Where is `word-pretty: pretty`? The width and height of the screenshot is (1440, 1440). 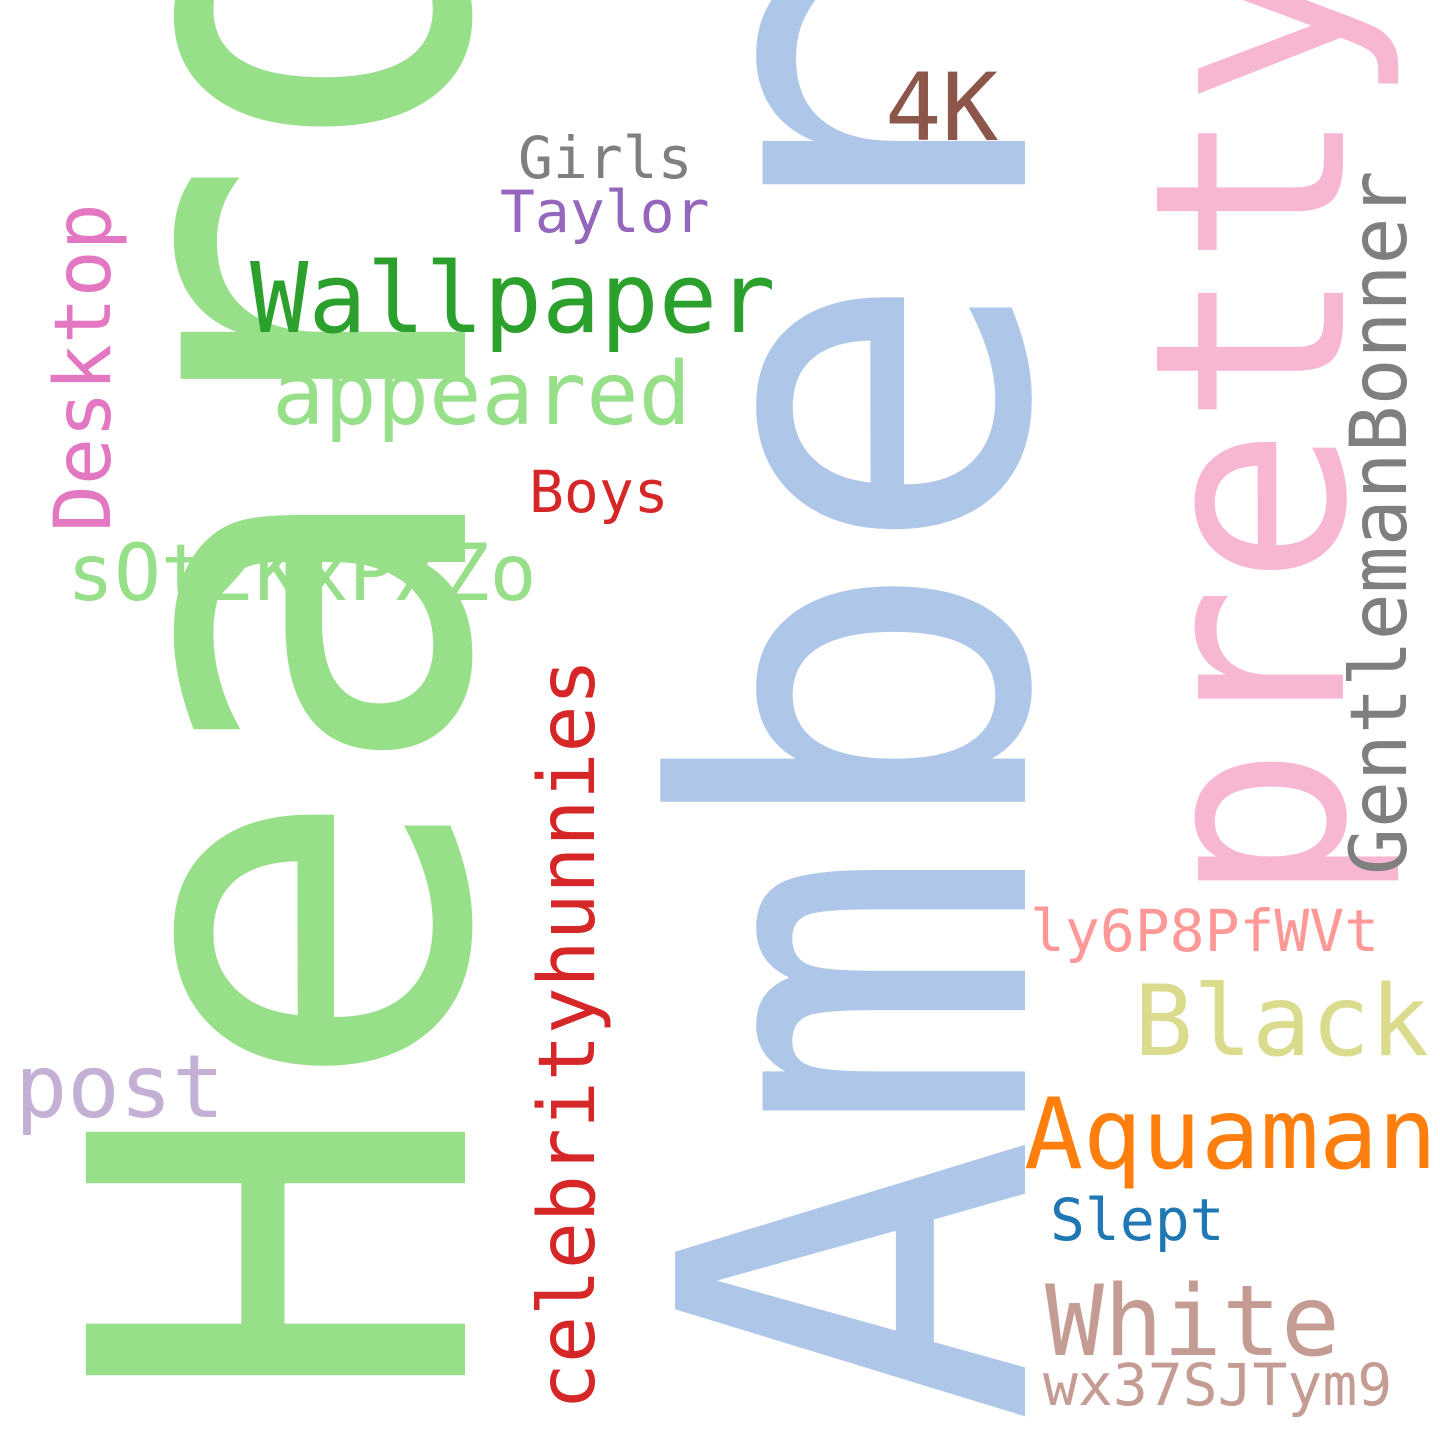
word-pretty: pretty is located at coordinates (1252, 452).